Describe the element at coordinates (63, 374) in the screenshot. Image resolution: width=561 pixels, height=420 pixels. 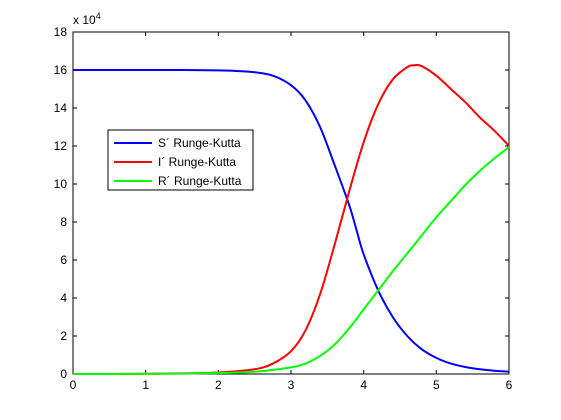
I see `y-tick-label: 0` at that location.